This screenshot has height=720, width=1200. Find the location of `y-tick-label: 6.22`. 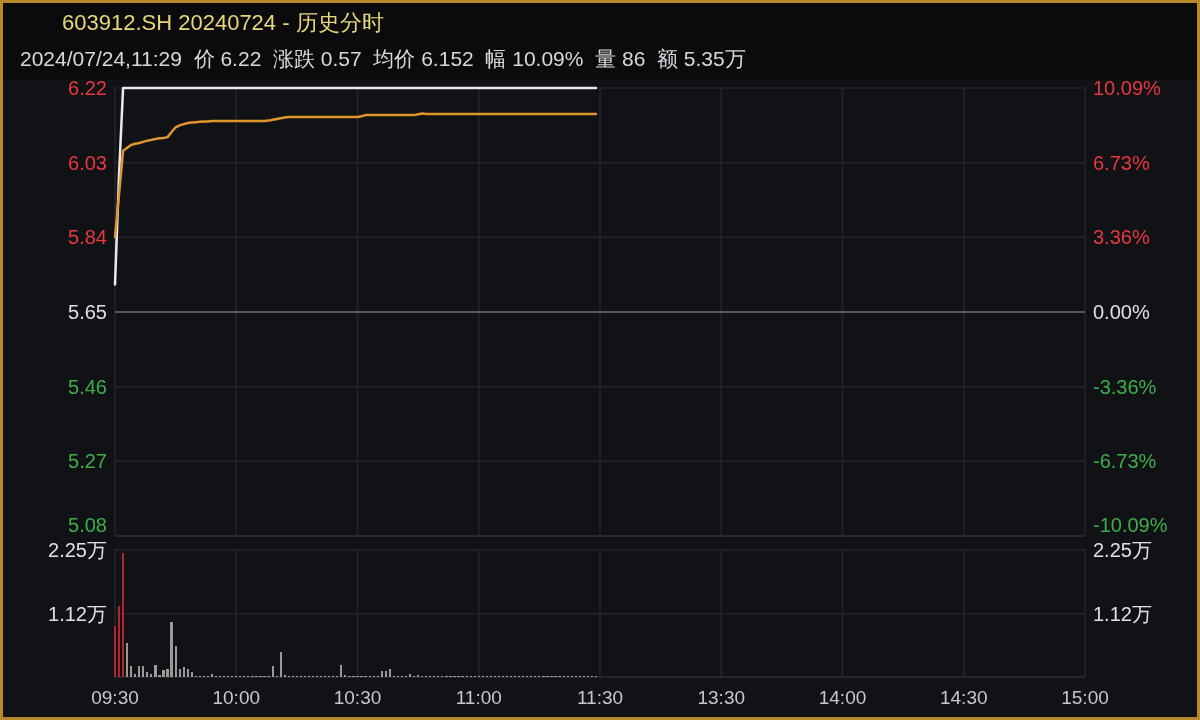

y-tick-label: 6.22 is located at coordinates (87, 88).